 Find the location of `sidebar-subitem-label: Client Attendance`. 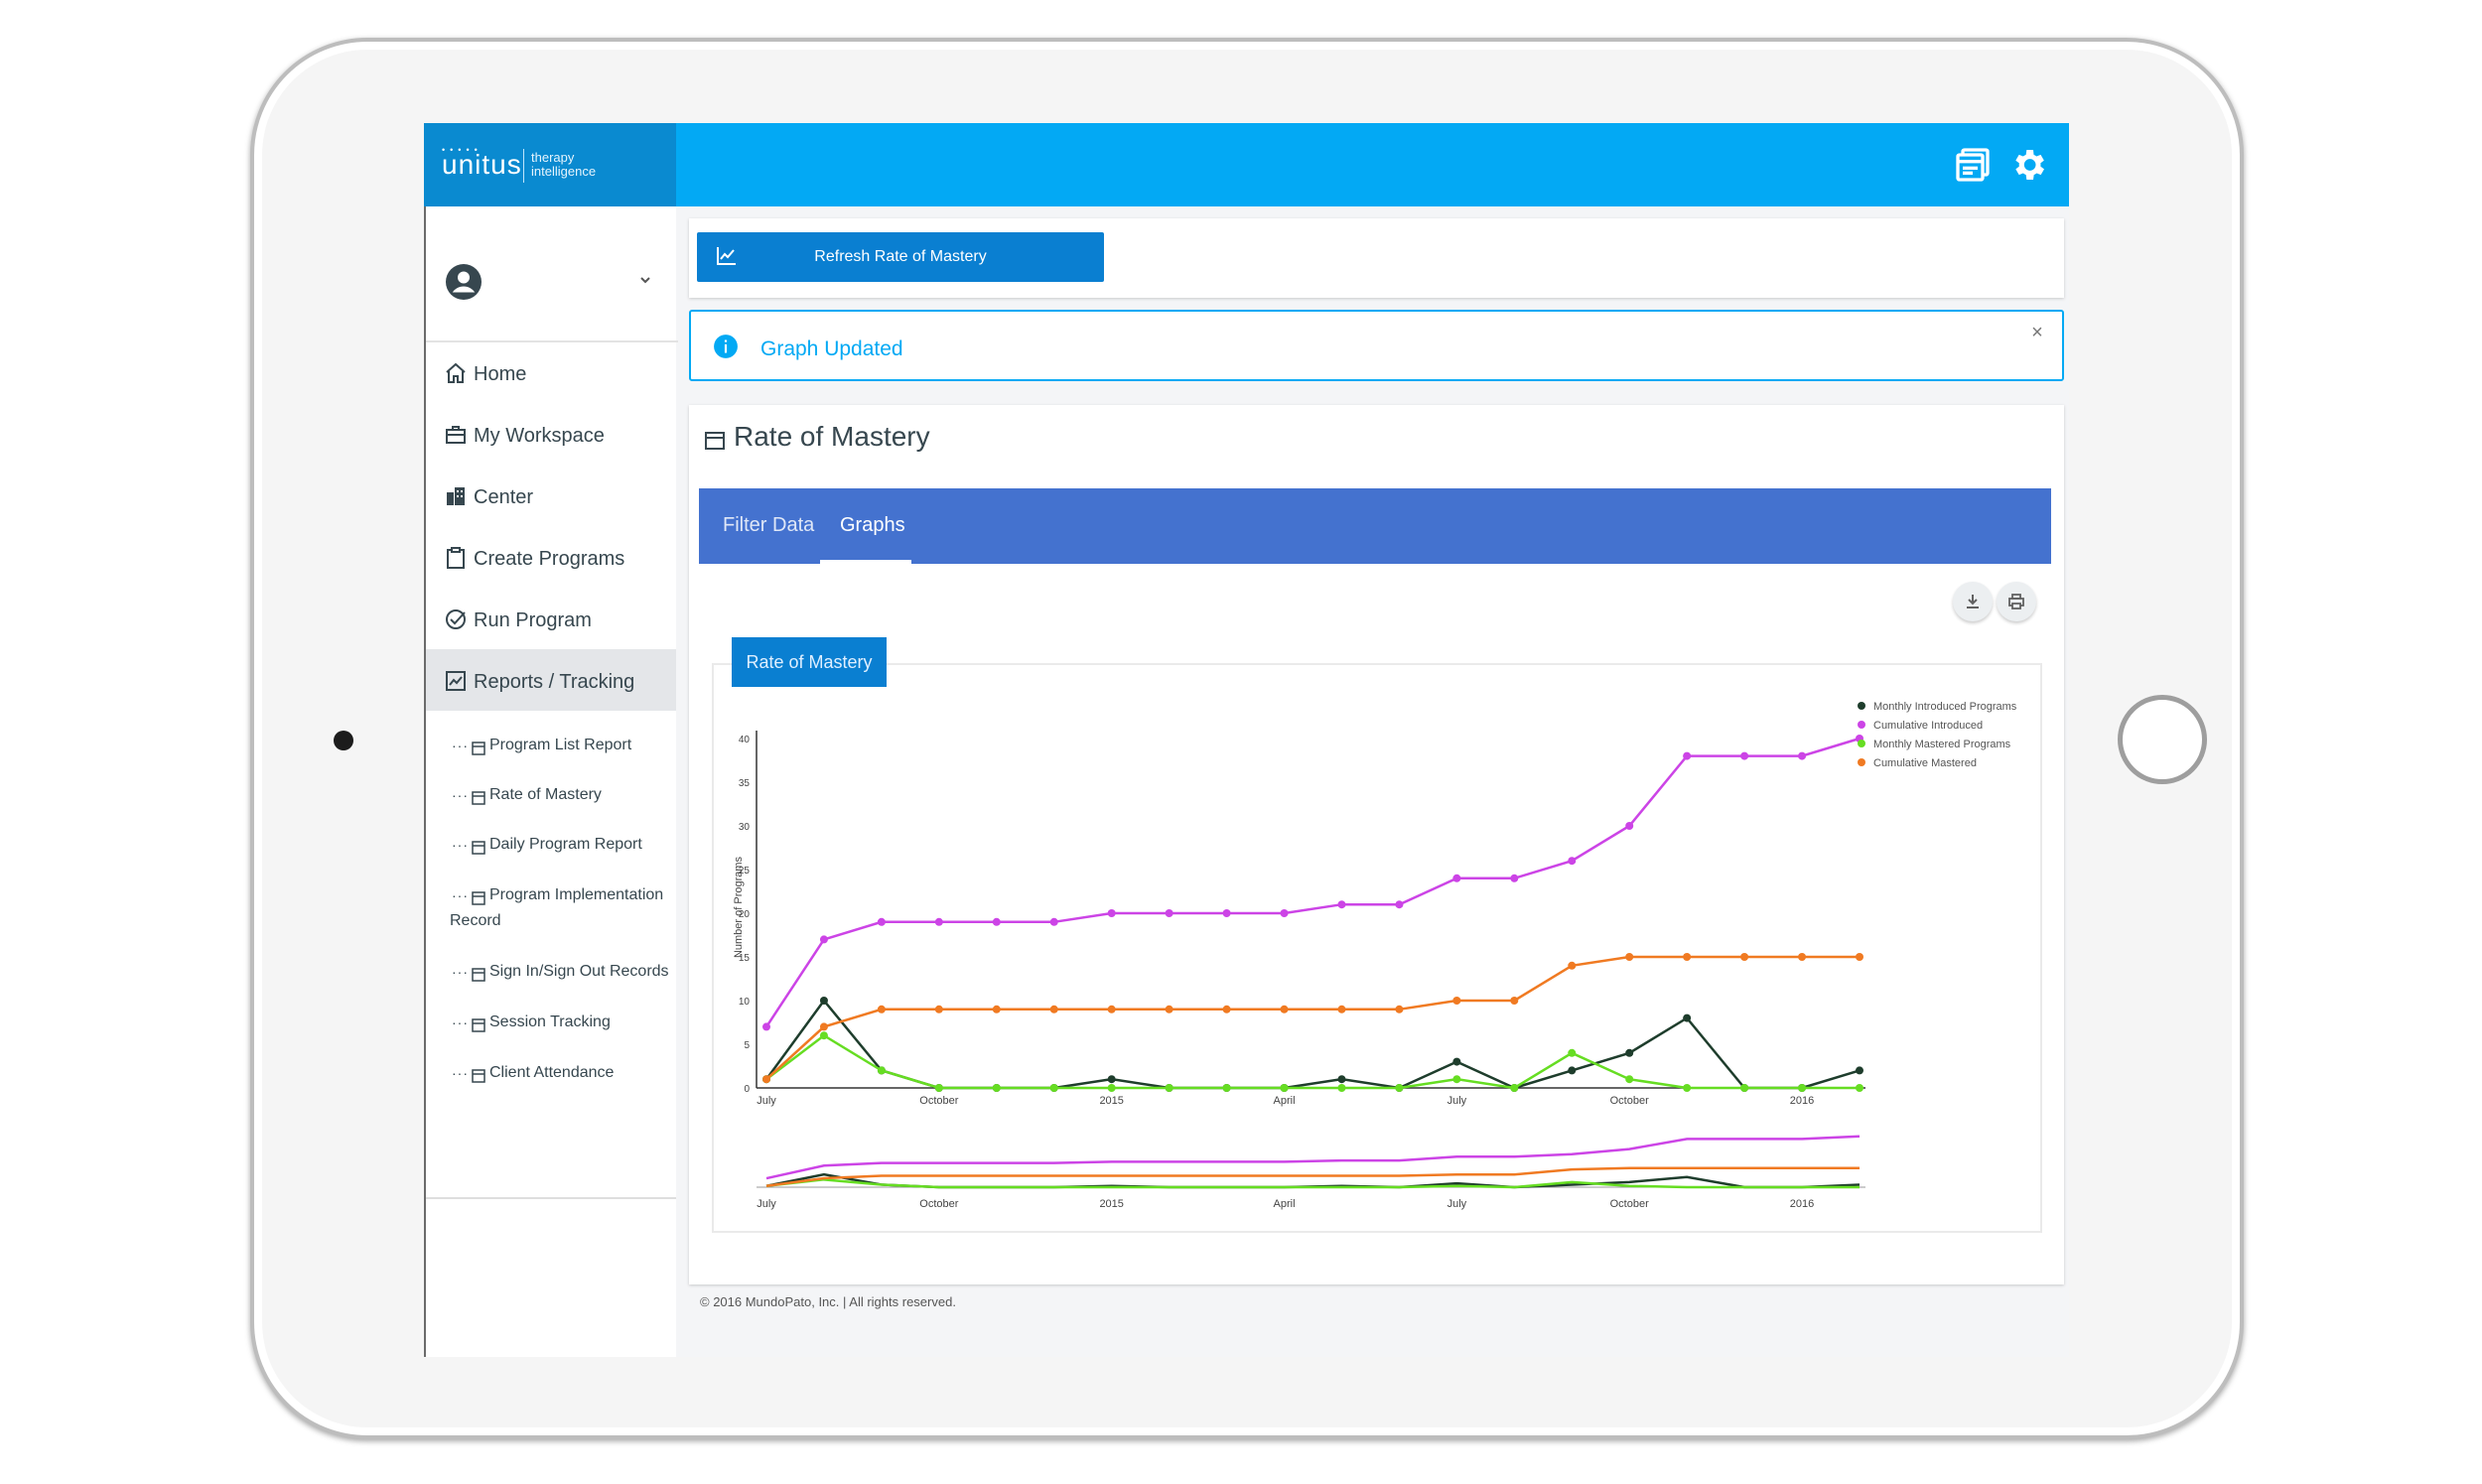

sidebar-subitem-label: Client Attendance is located at coordinates (552, 1072).